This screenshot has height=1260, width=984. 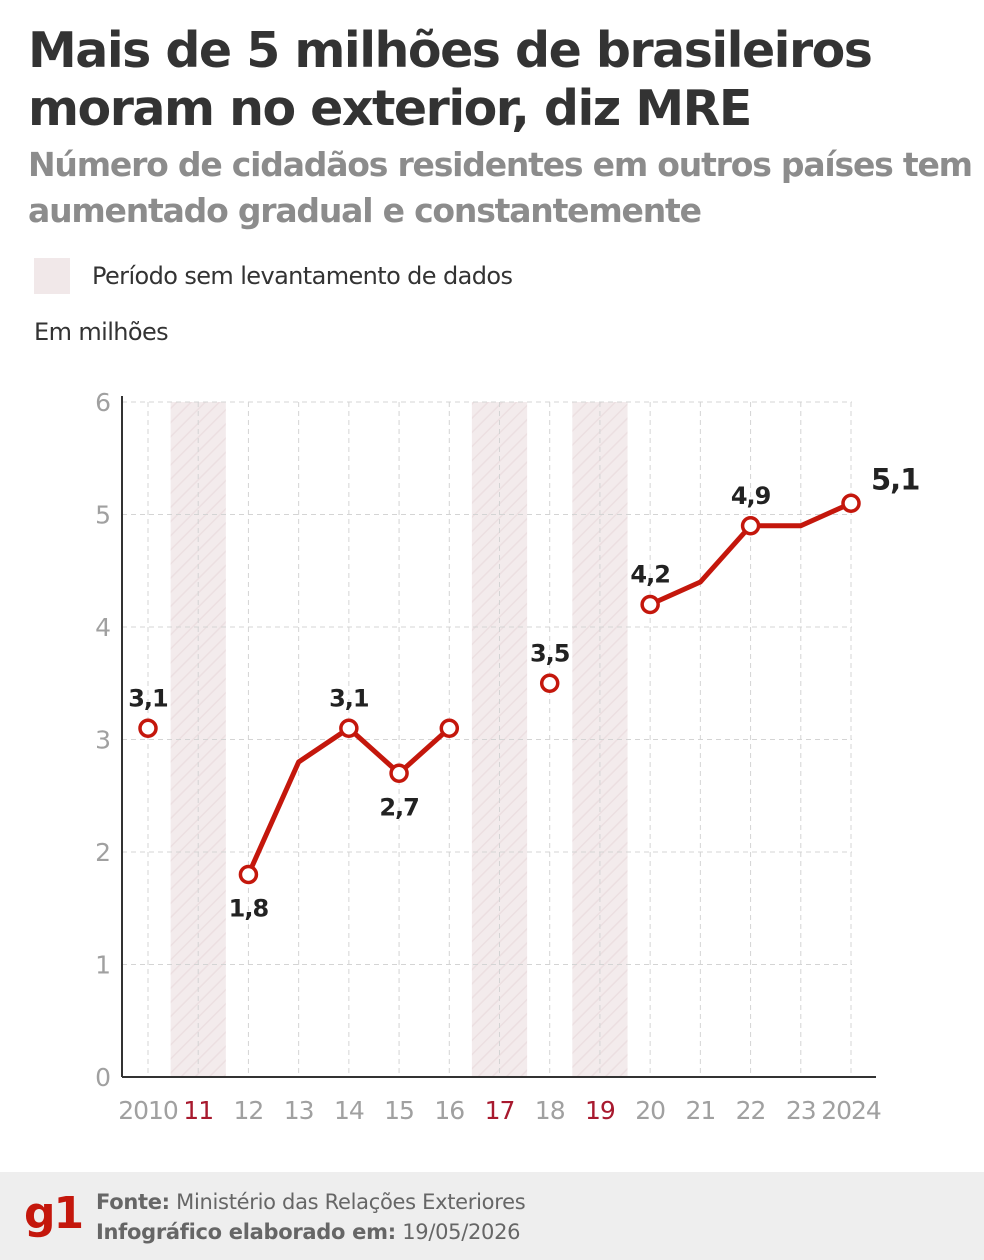 What do you see at coordinates (801, 1110) in the screenshot?
I see `x-tick-label-23: 23` at bounding box center [801, 1110].